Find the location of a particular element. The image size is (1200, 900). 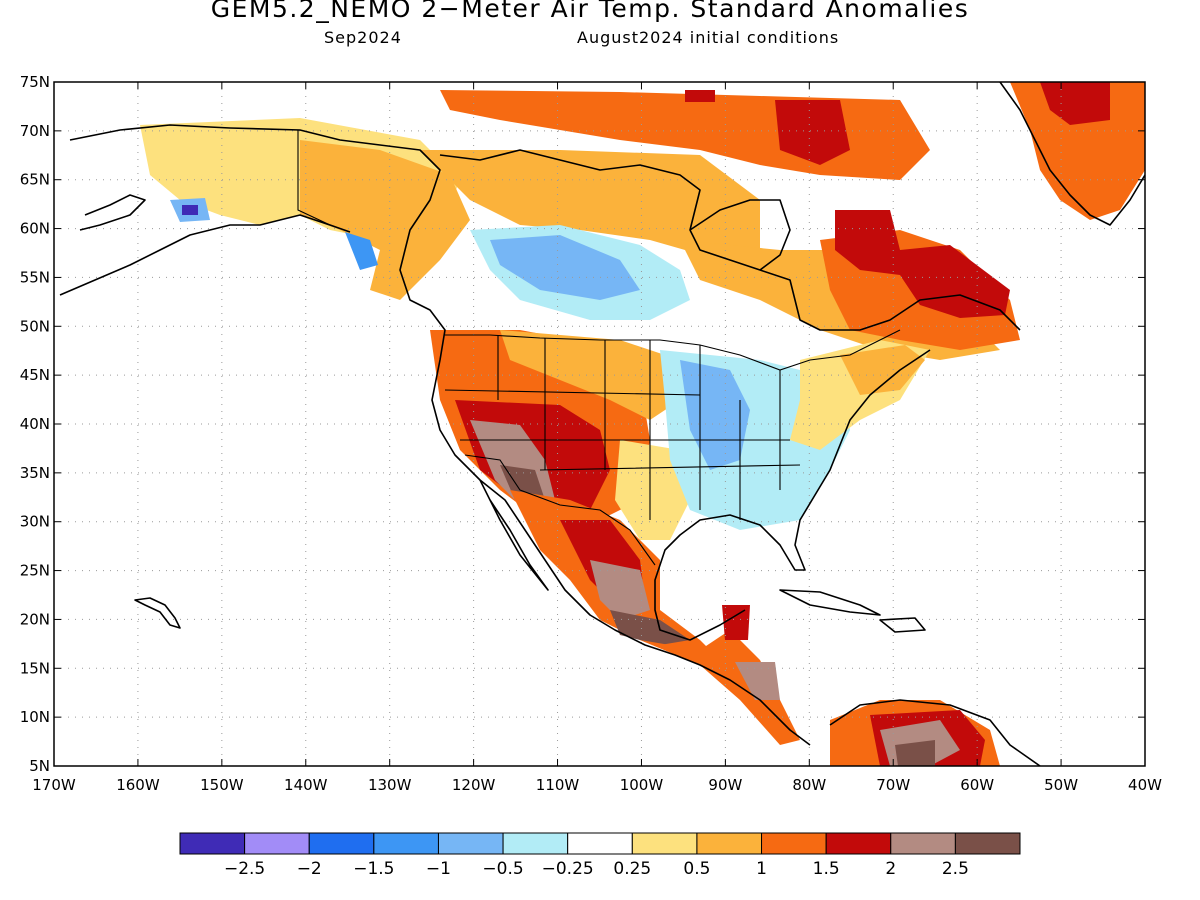

lon-label: 170W is located at coordinates (54, 785).